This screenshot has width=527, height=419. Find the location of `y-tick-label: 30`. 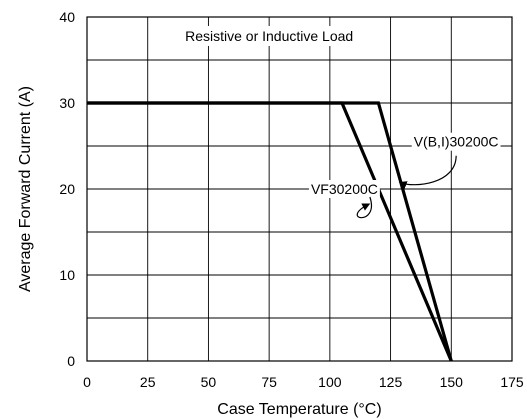

y-tick-label: 30 is located at coordinates (67, 103).